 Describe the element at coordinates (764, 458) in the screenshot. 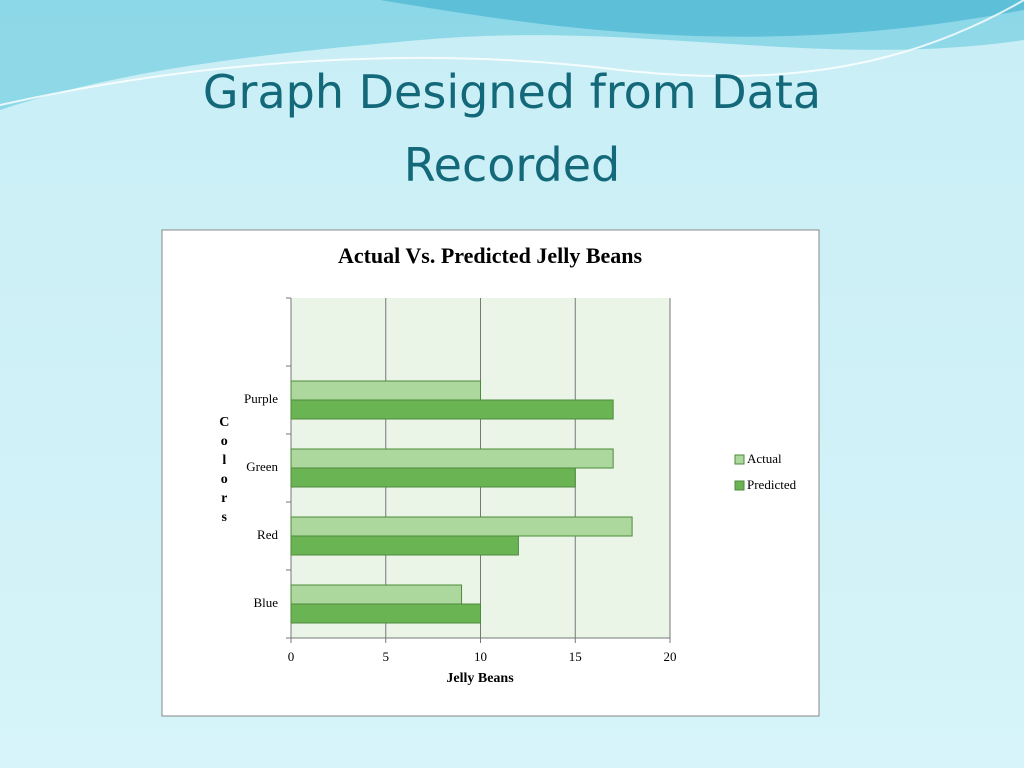

I see `legend-label: Actual` at that location.